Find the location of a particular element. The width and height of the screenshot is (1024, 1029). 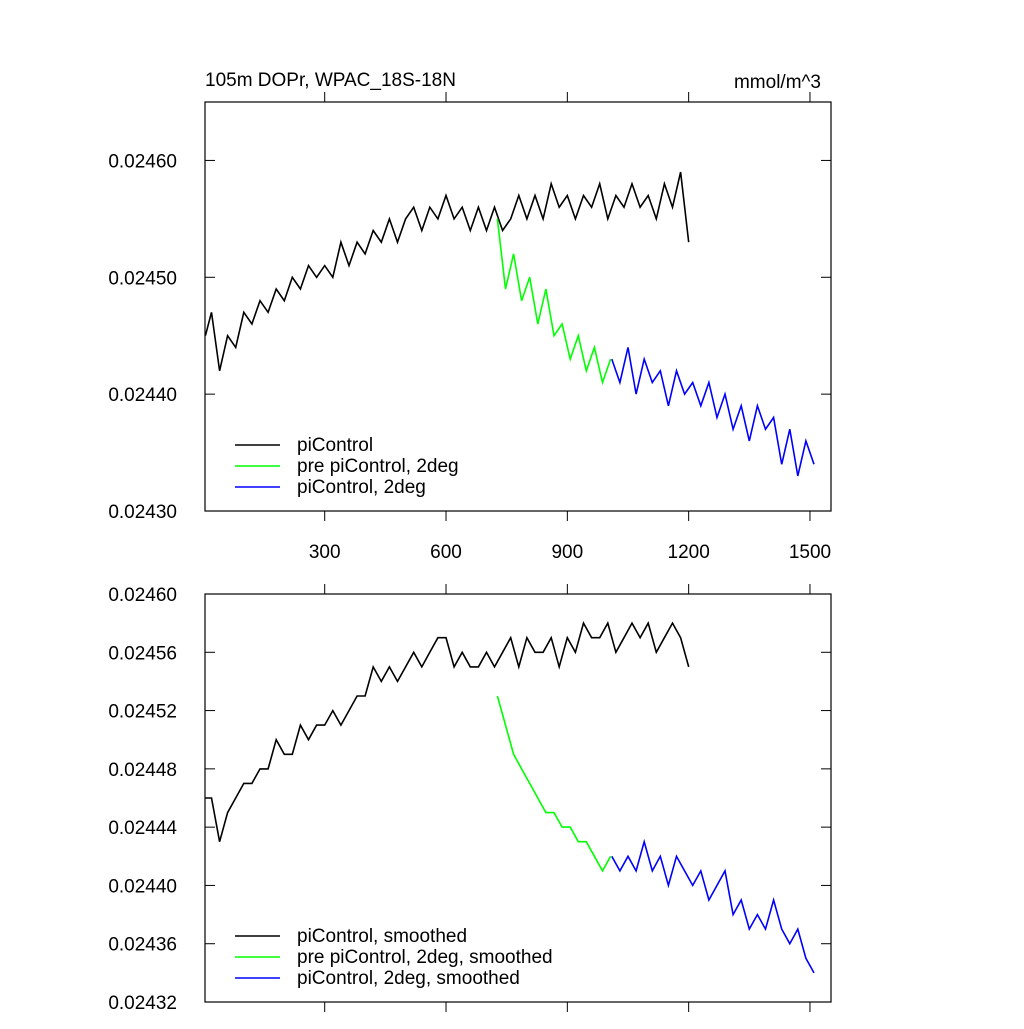

y-tick-label: 0.02432 is located at coordinates (142, 1003).